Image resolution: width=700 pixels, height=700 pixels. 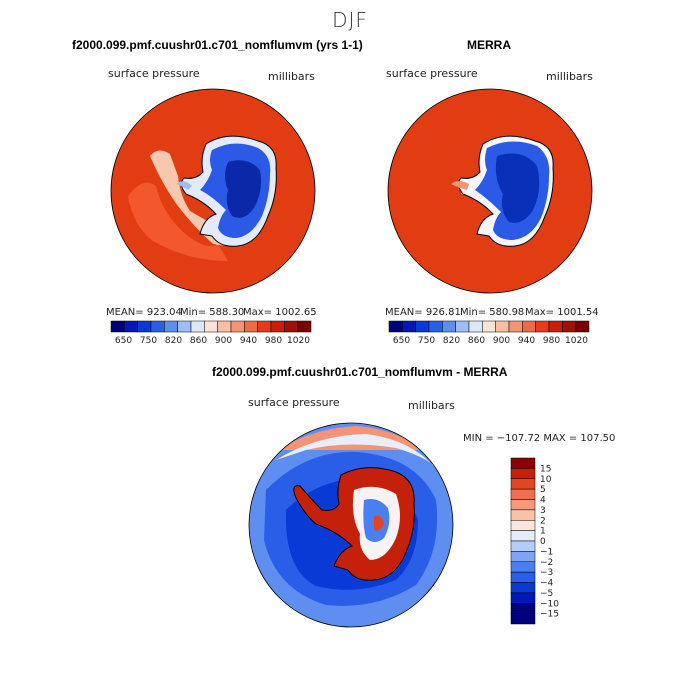 What do you see at coordinates (551, 341) in the screenshot?
I see `panel2-colorbar-label: 980` at bounding box center [551, 341].